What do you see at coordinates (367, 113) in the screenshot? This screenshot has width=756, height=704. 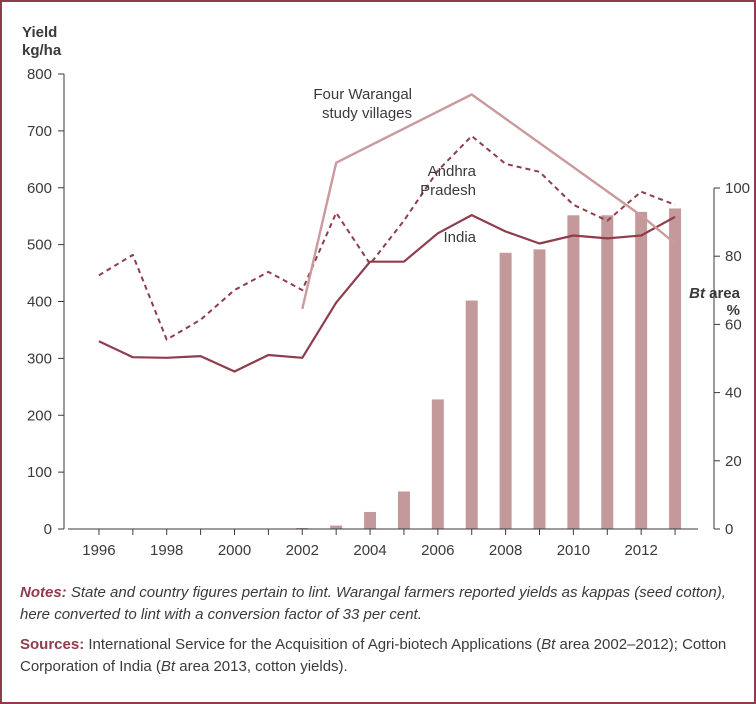 I see `series-label: study villages` at bounding box center [367, 113].